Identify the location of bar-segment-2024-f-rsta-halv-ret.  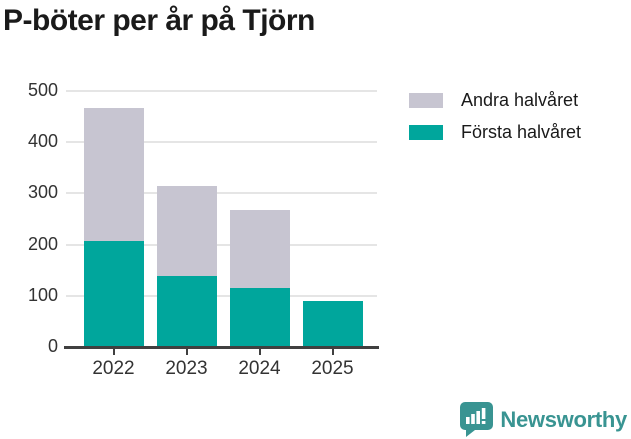
(259, 317).